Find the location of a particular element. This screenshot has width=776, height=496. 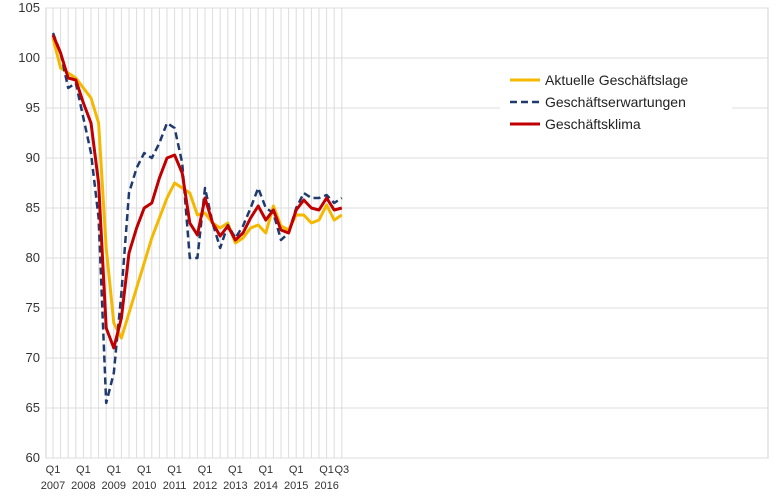

x-tick-label-year: 2010 is located at coordinates (144, 486).